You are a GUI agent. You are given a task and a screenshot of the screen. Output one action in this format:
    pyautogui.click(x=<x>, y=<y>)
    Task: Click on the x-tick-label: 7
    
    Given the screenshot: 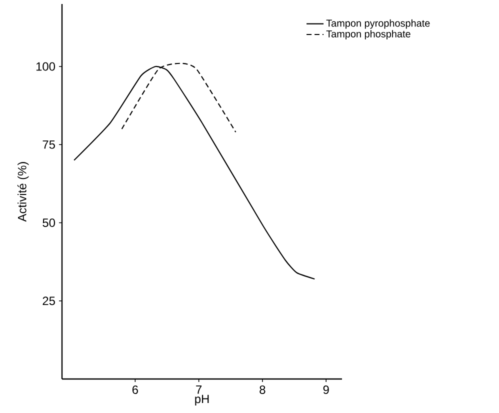 What is the action you would take?
    pyautogui.click(x=199, y=390)
    